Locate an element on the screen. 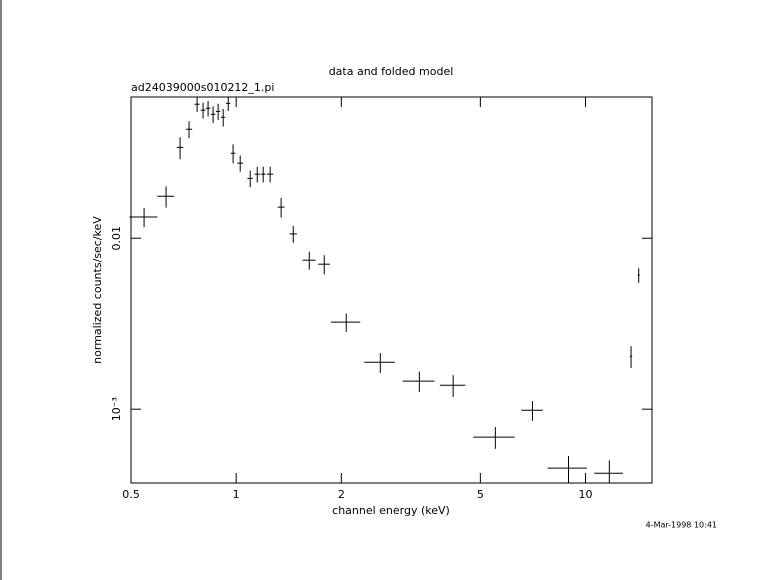  x-tick-label: 10 is located at coordinates (586, 494).